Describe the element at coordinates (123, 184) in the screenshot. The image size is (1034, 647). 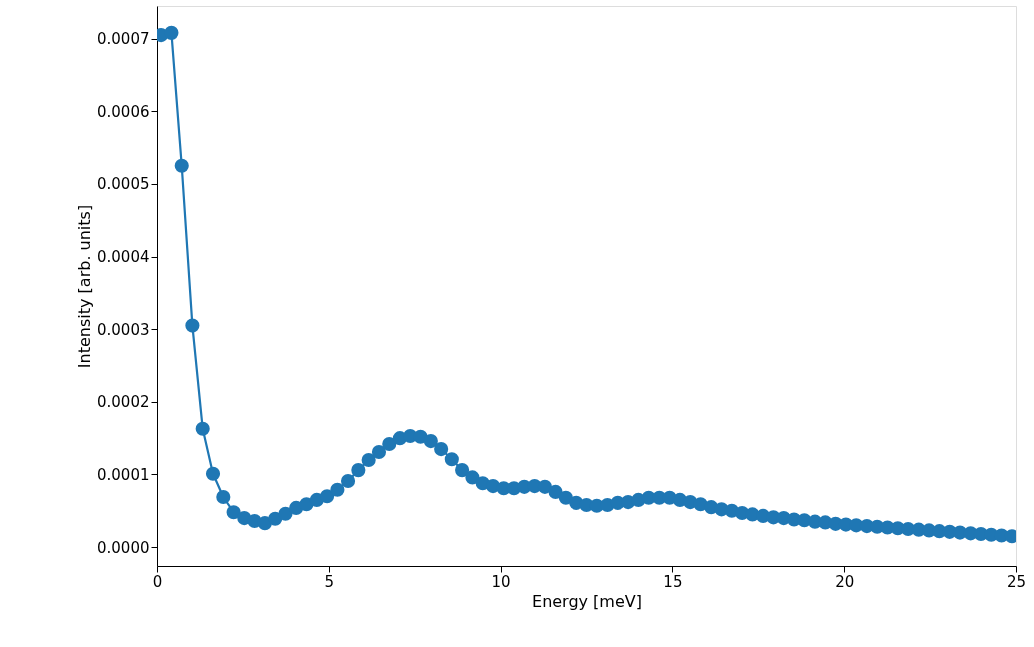
I see `y-tick-label: 0.0005` at that location.